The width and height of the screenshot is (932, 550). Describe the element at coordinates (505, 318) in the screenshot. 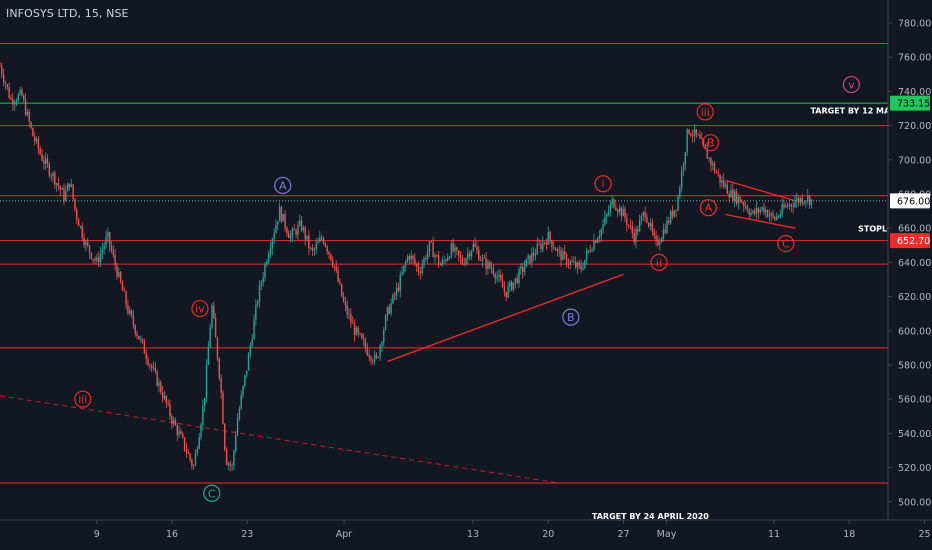

I see `trendline` at that location.